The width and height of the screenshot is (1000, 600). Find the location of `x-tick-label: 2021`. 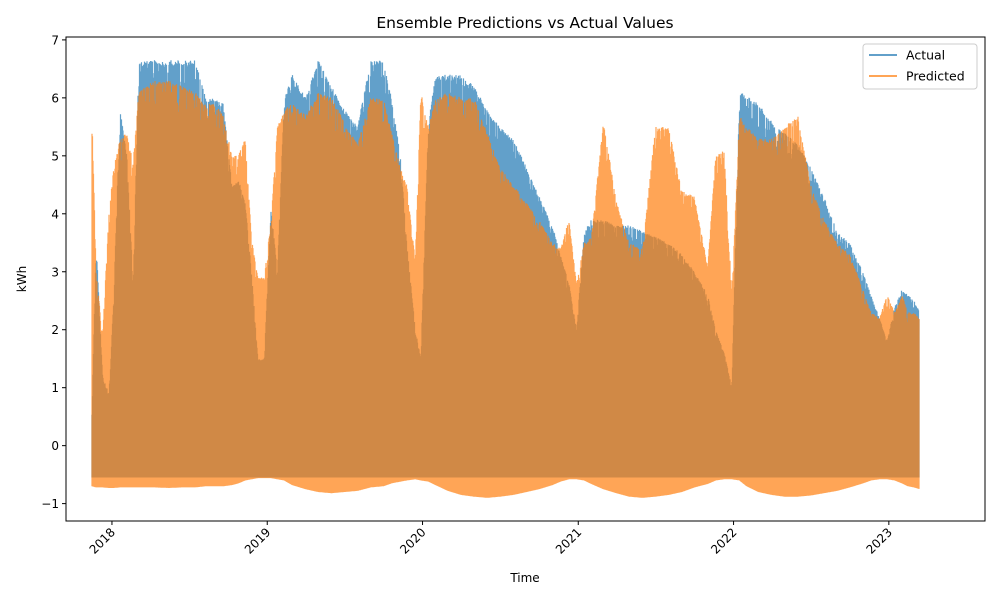

x-tick-label: 2021 is located at coordinates (568, 540).